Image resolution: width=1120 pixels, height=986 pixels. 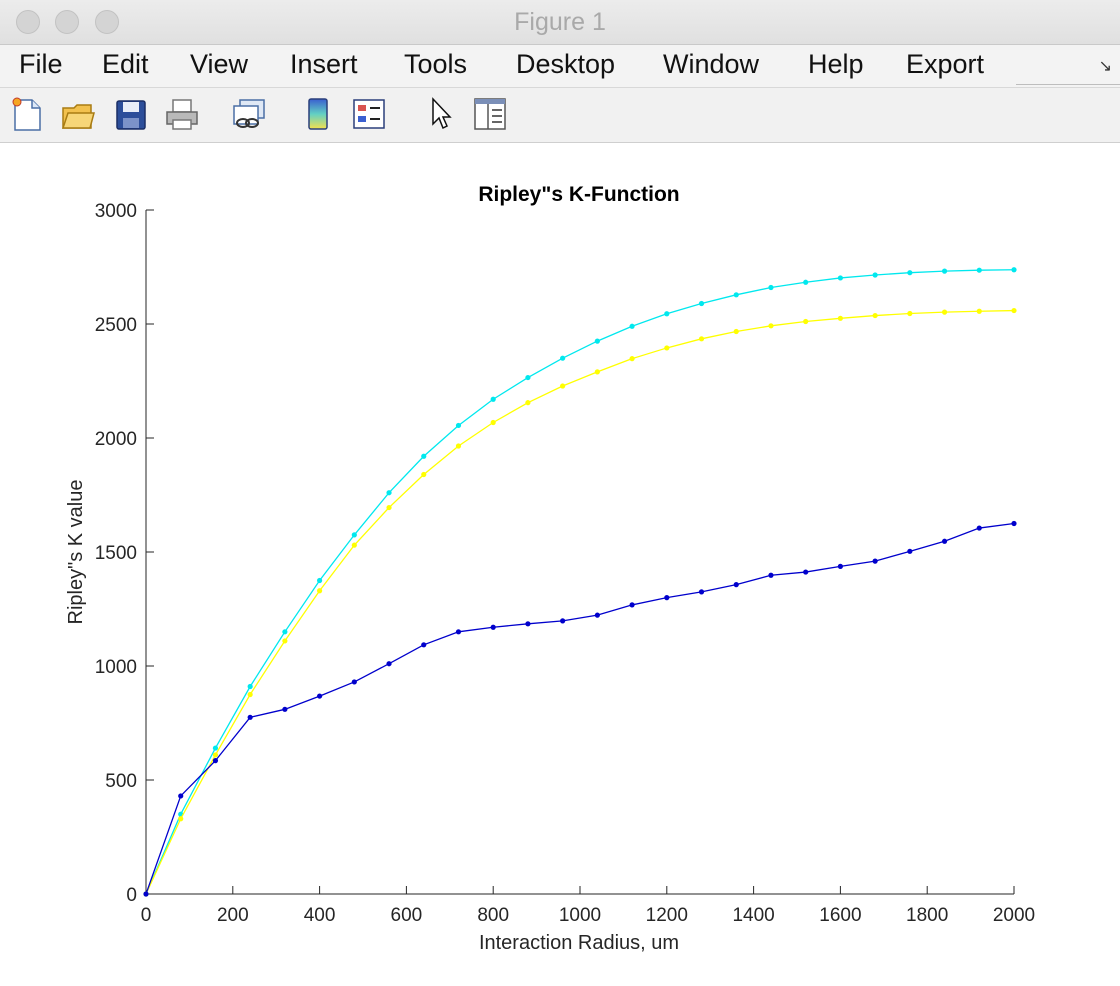 I want to click on x-tick-label: 2000, so click(x=1014, y=915).